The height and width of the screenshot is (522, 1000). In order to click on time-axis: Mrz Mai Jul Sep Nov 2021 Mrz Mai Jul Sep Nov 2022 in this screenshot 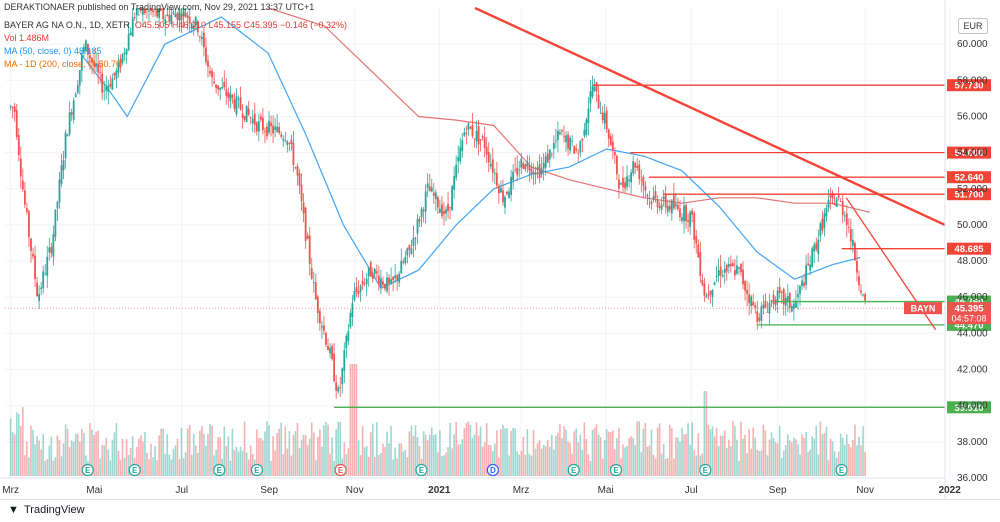, I will do `click(480, 486)`.